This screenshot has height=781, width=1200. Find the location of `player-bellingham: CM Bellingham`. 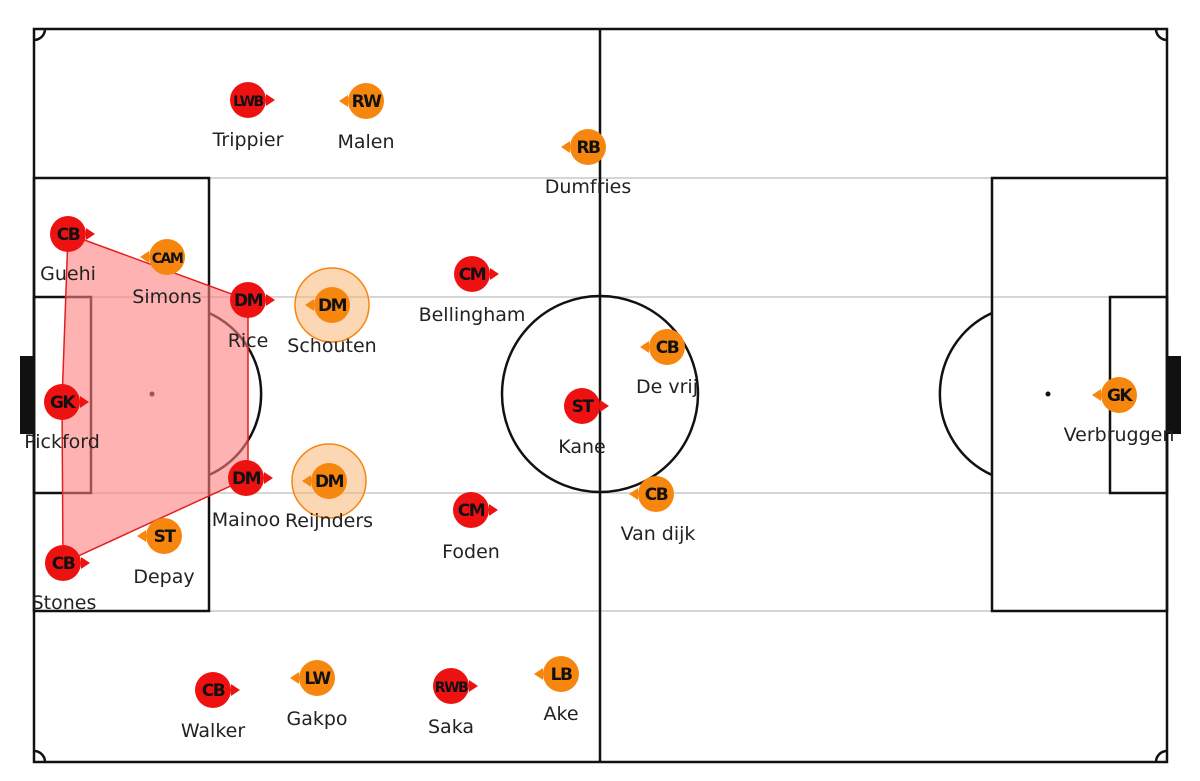

player-bellingham: CM Bellingham is located at coordinates (472, 291).